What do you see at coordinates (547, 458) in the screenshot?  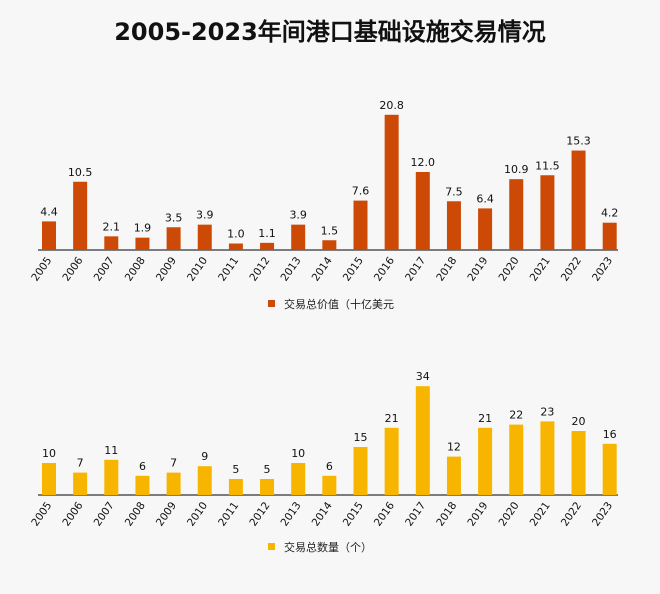 I see `bar-2021` at bounding box center [547, 458].